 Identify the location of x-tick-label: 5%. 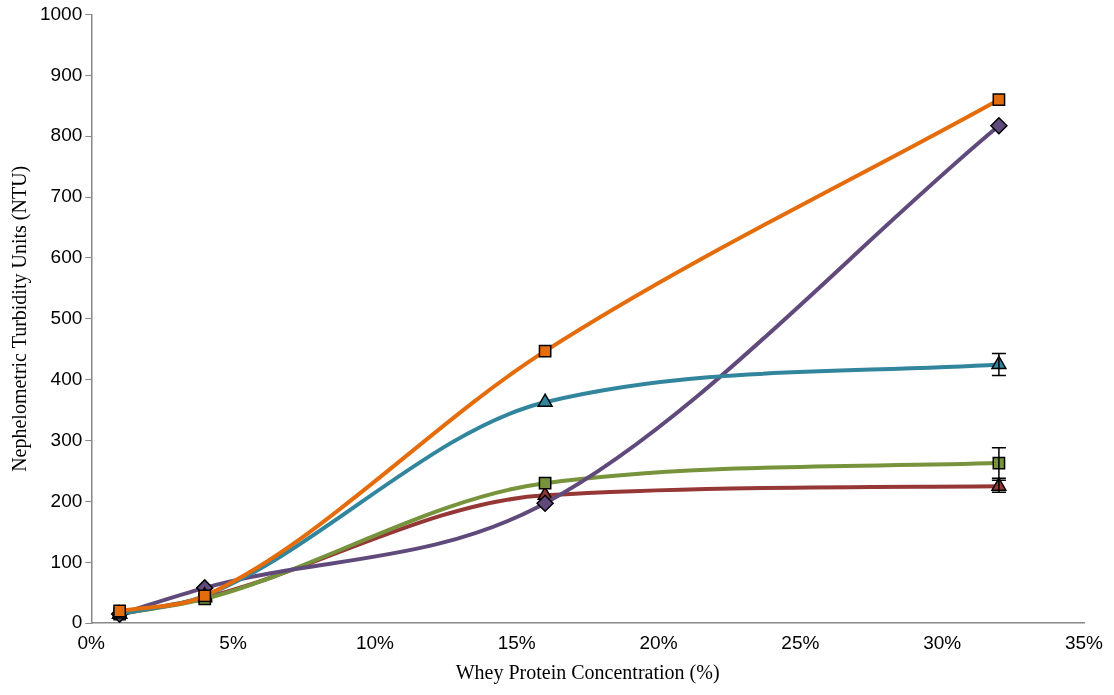
(233, 642).